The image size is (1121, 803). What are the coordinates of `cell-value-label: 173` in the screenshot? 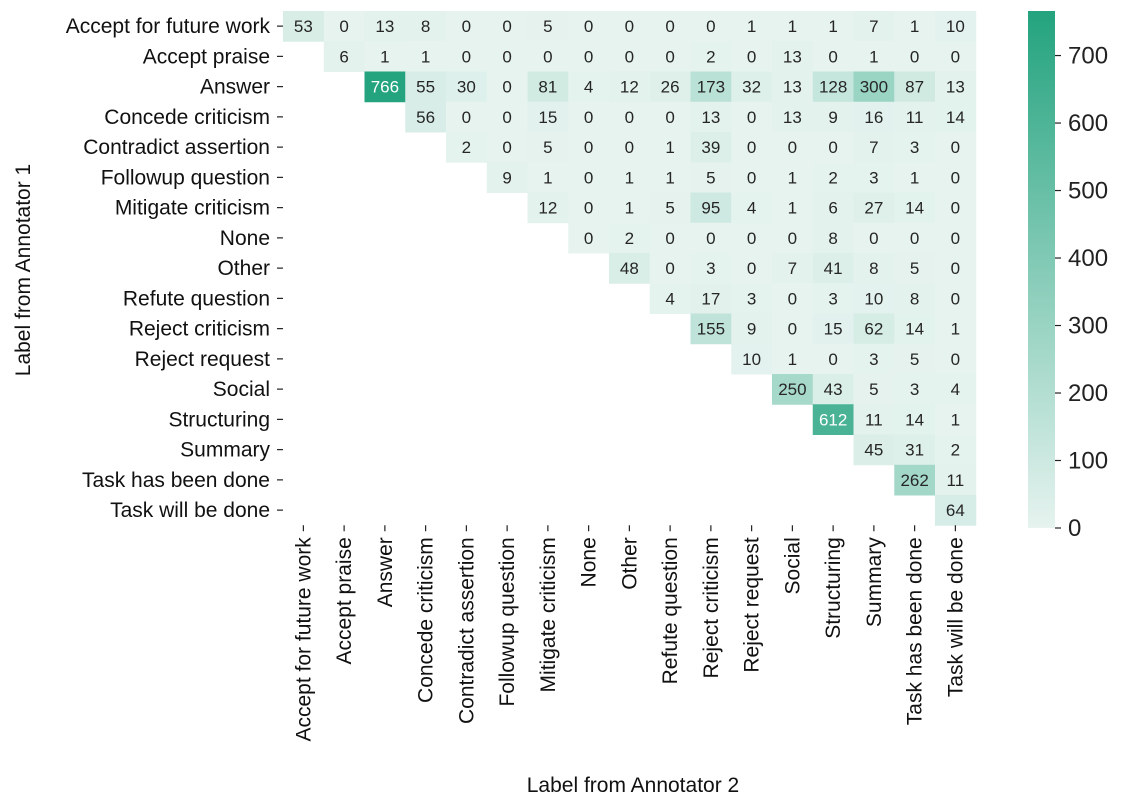 It's located at (711, 87).